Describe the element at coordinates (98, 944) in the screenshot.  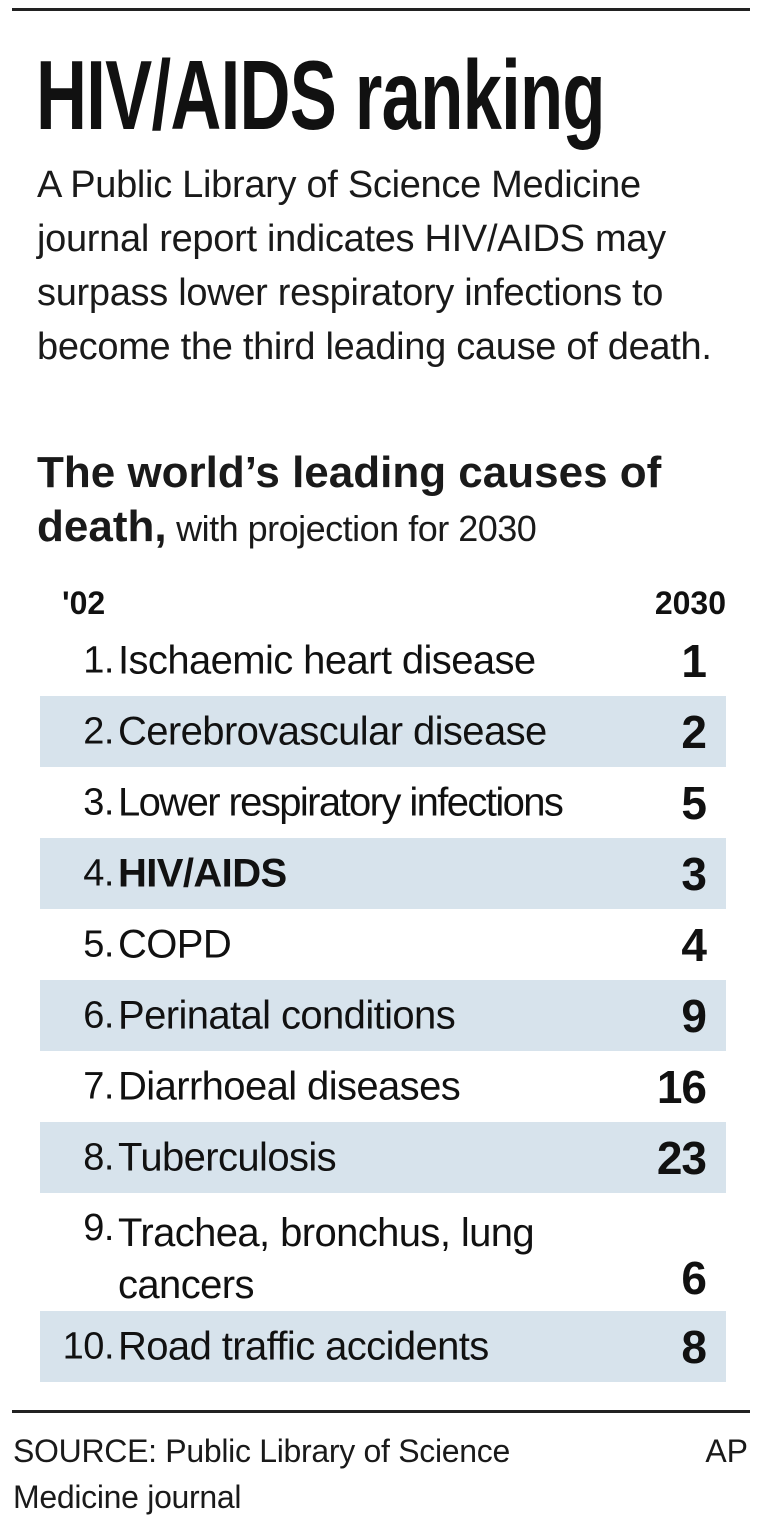
I see `rank-2002: 5.` at that location.